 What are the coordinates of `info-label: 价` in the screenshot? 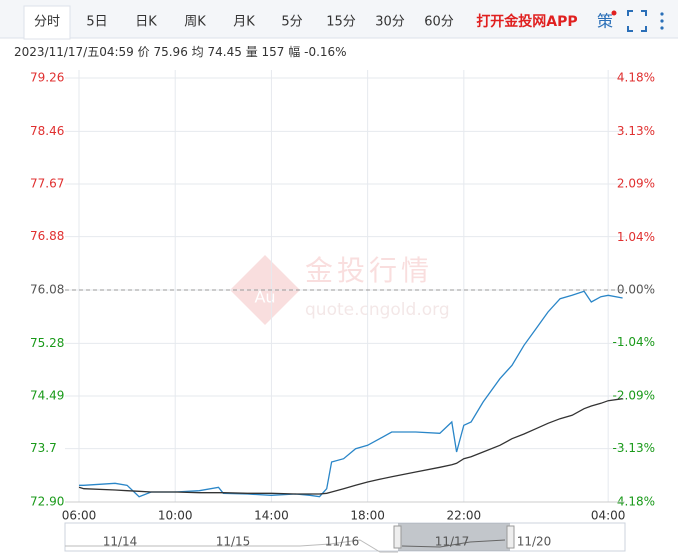 It's located at (144, 52).